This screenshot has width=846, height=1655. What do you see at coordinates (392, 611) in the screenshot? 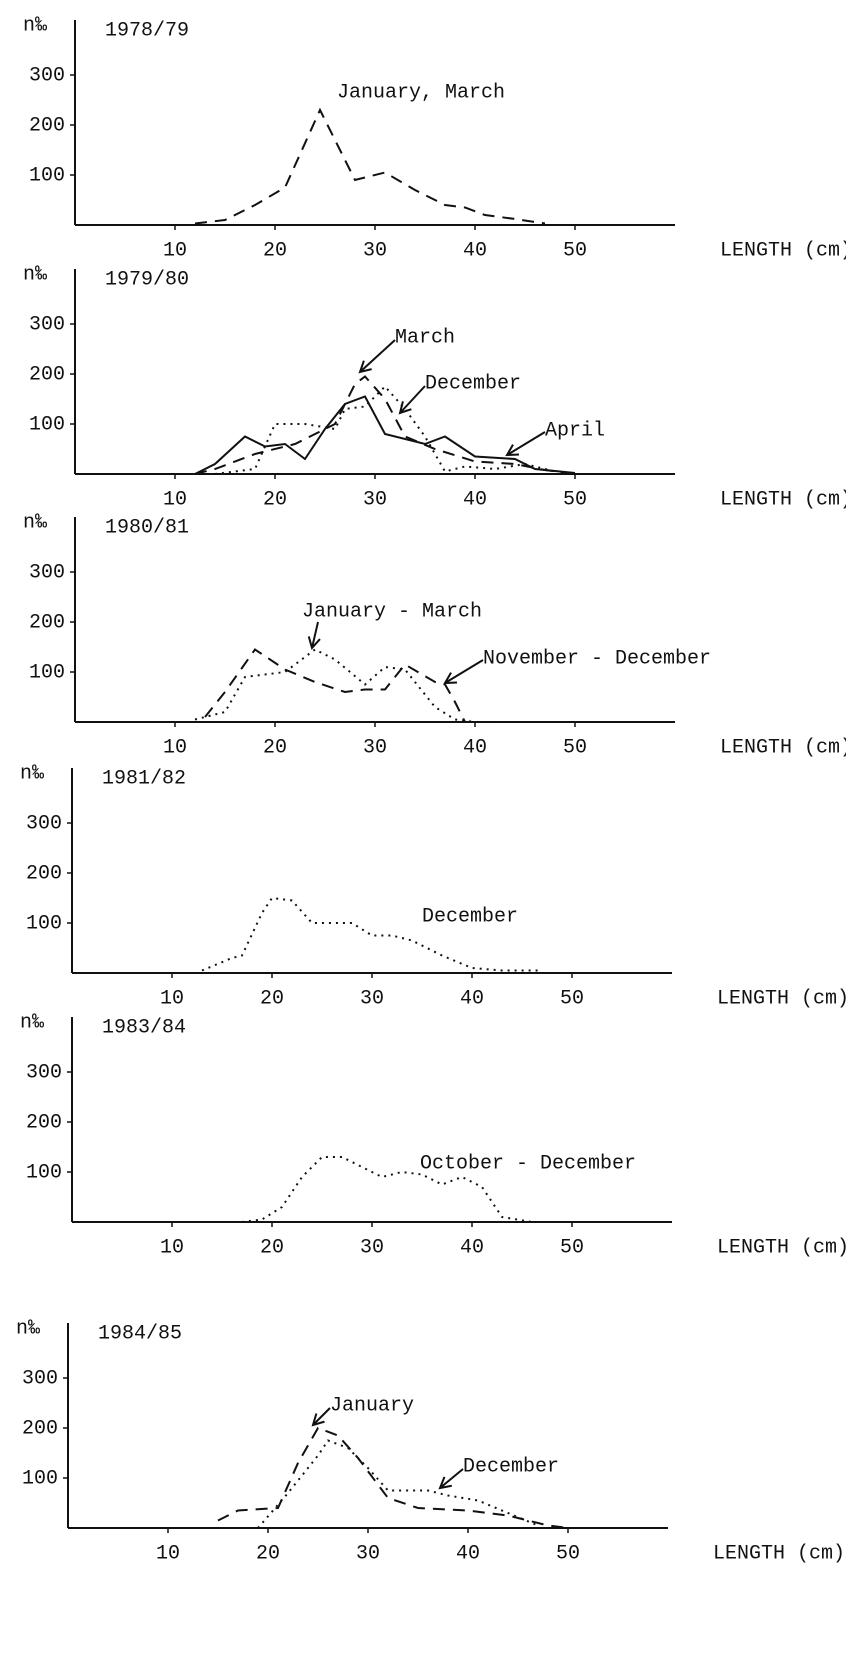
I see `annotation: January - March` at bounding box center [392, 611].